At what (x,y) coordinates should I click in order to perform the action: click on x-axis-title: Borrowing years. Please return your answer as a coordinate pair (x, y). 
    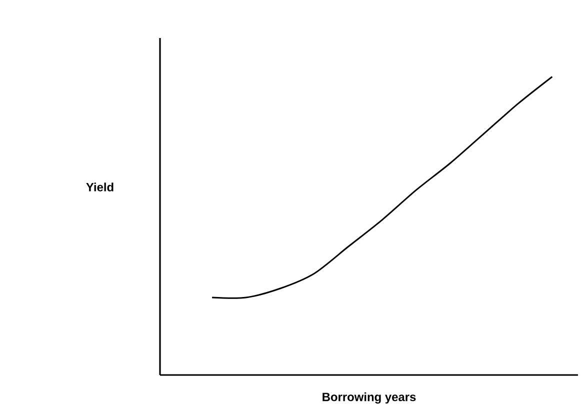
    Looking at the image, I should click on (369, 398).